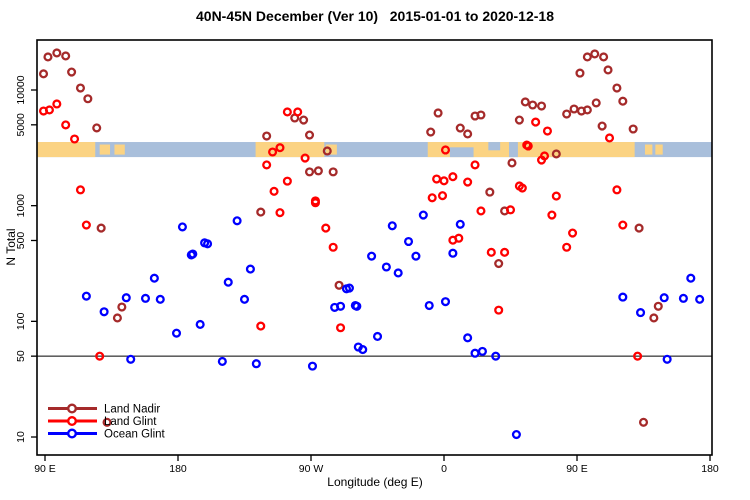 The image size is (750, 500). Describe the element at coordinates (71, 433) in the screenshot. I see `legend-marker-ocean-glint` at that location.